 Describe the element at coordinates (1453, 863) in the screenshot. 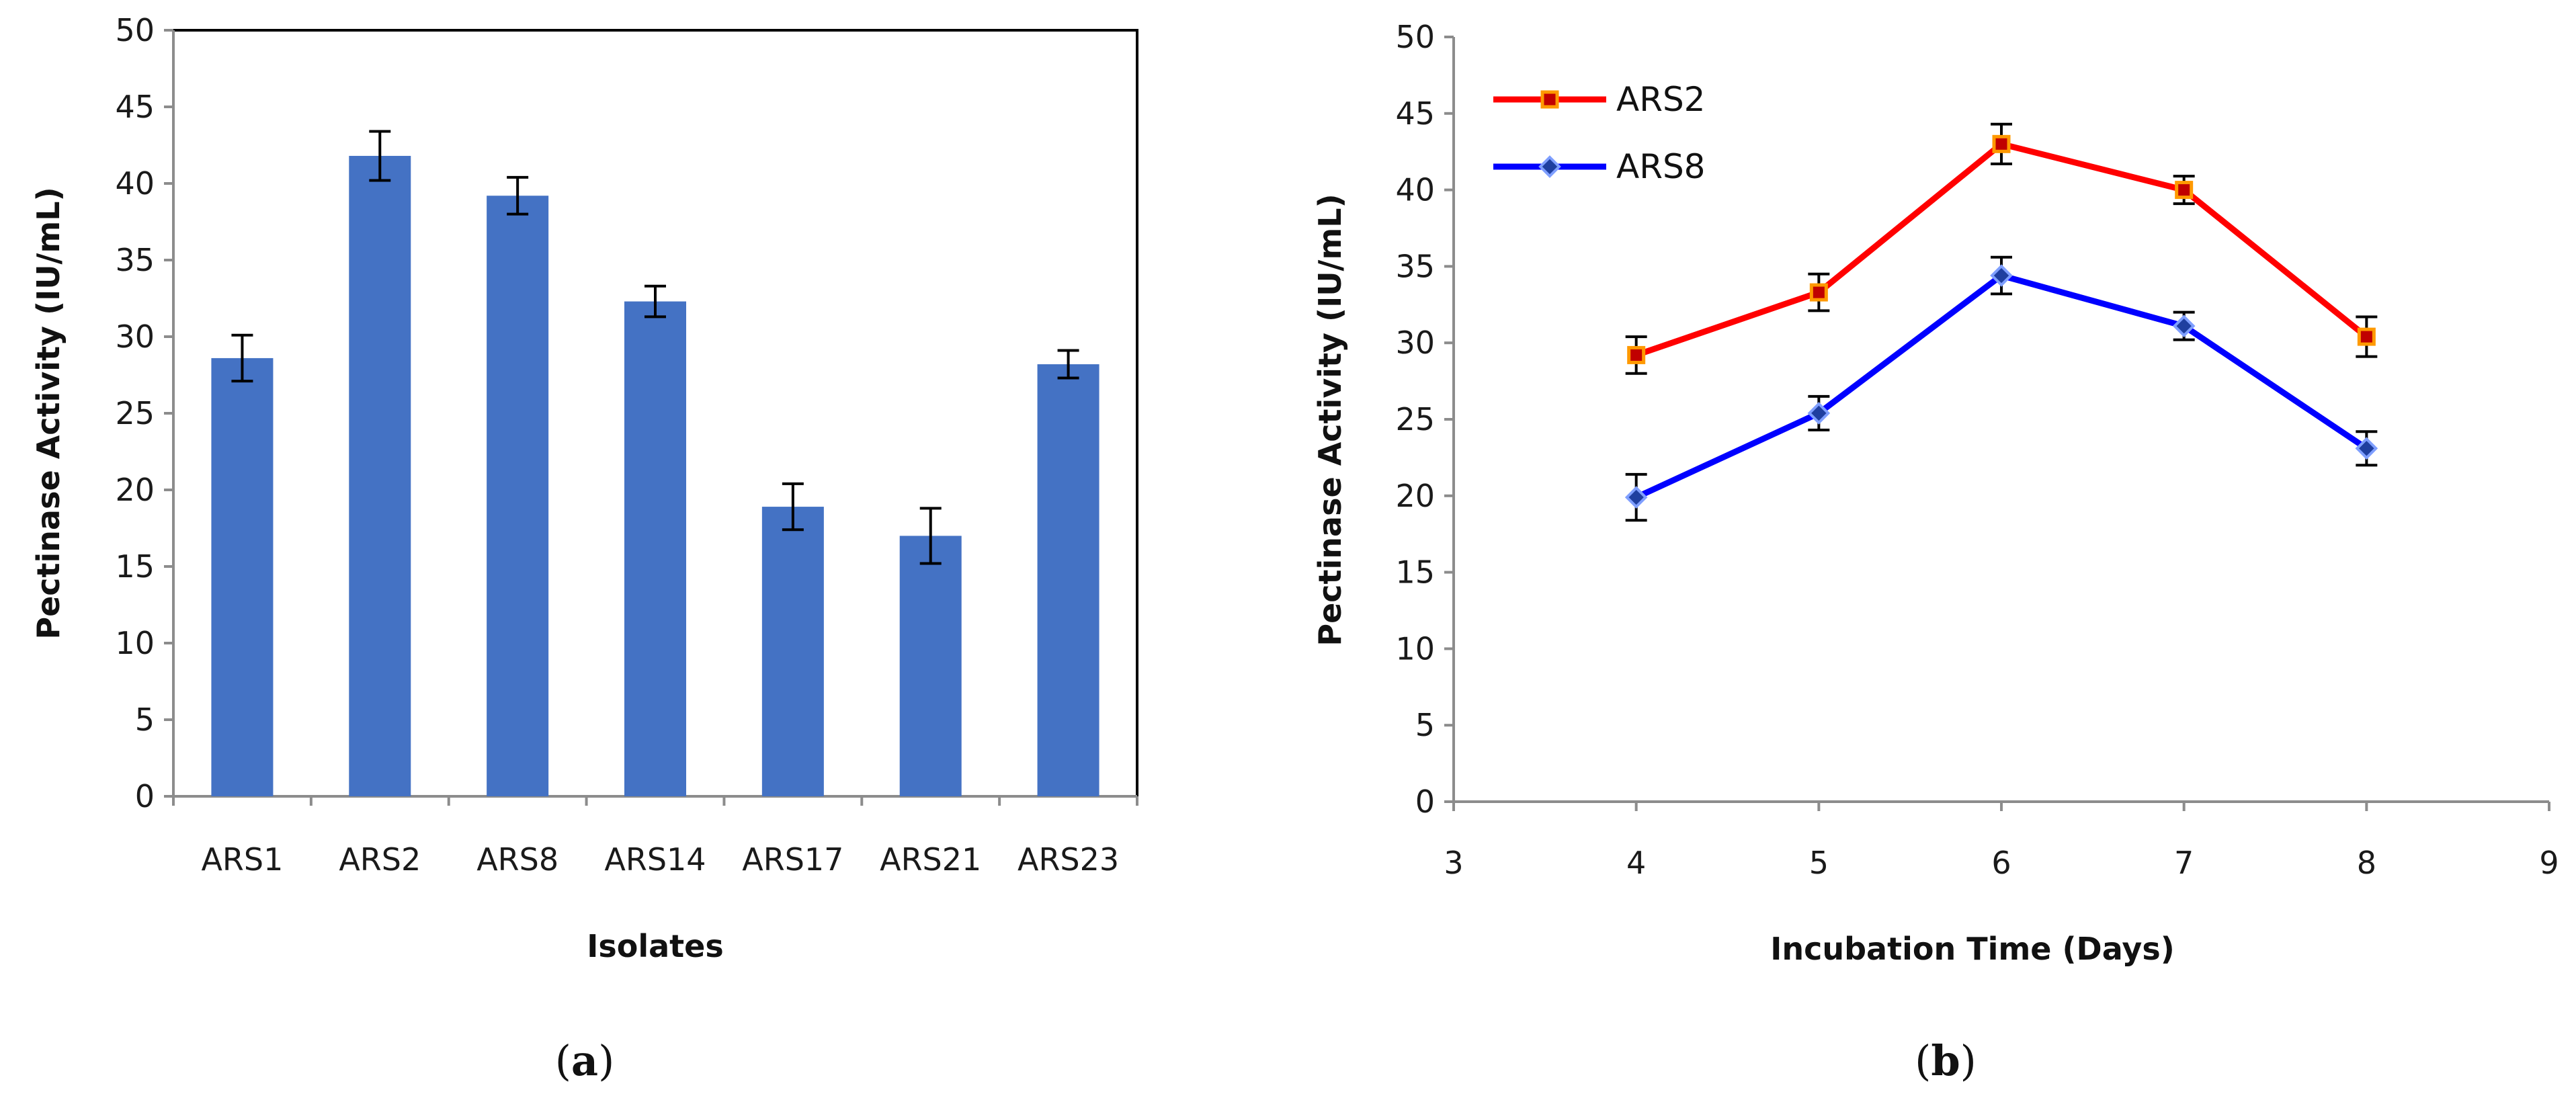

I see `x-tick-label: 3` at that location.